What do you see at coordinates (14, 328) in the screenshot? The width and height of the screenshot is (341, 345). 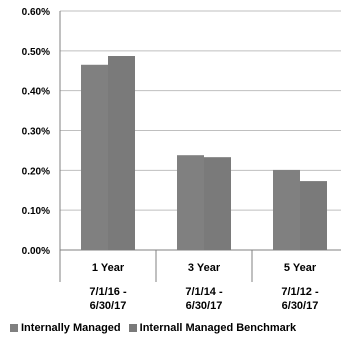 I see `legend-swatch-internally-managed` at bounding box center [14, 328].